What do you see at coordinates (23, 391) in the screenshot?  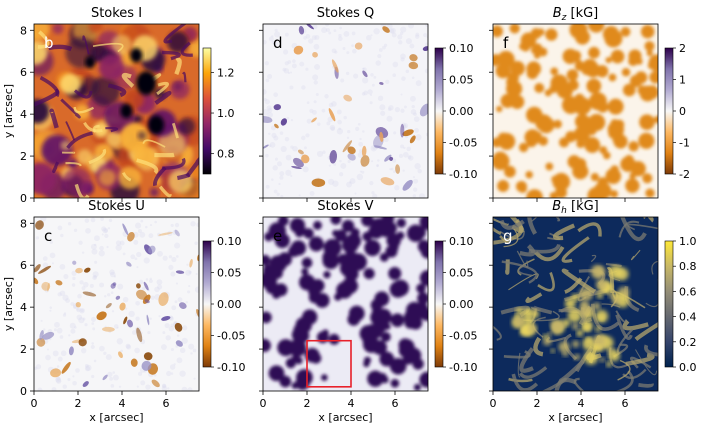 I see `stokes-u-ytick-label: 0` at bounding box center [23, 391].